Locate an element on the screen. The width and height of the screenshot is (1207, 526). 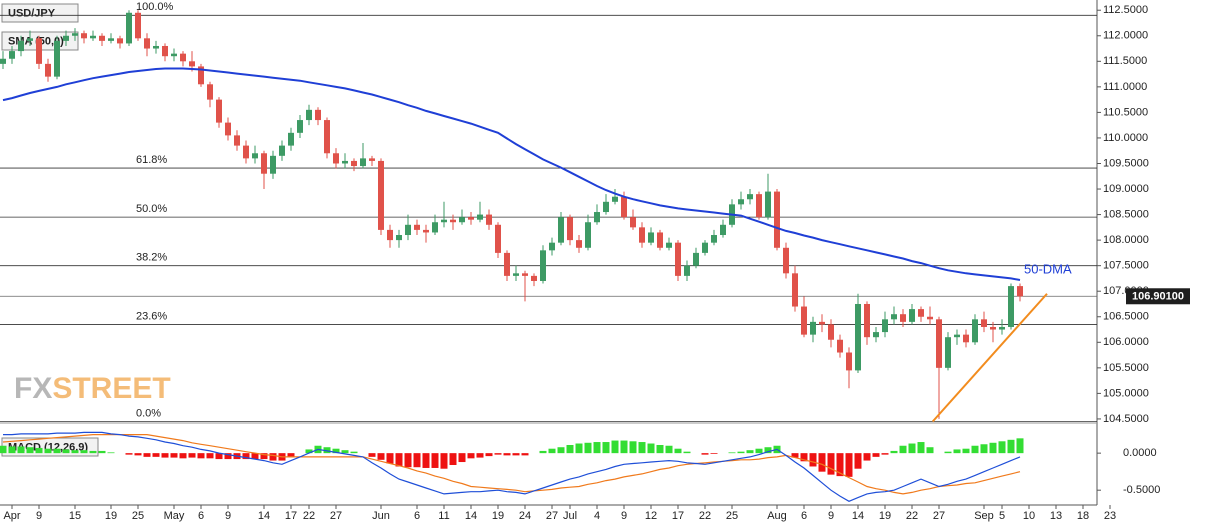
y-tick-label: 112.0000 is located at coordinates (1125, 36).